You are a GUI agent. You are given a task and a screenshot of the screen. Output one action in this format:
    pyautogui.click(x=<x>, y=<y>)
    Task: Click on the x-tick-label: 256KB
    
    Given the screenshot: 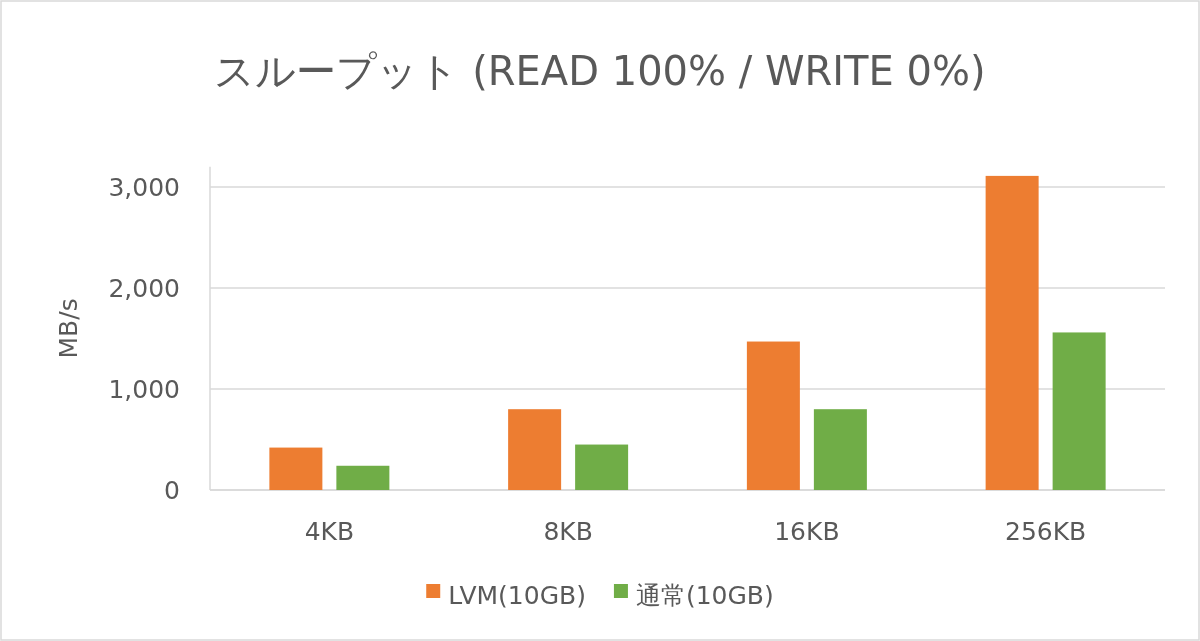 What is the action you would take?
    pyautogui.click(x=1045, y=531)
    